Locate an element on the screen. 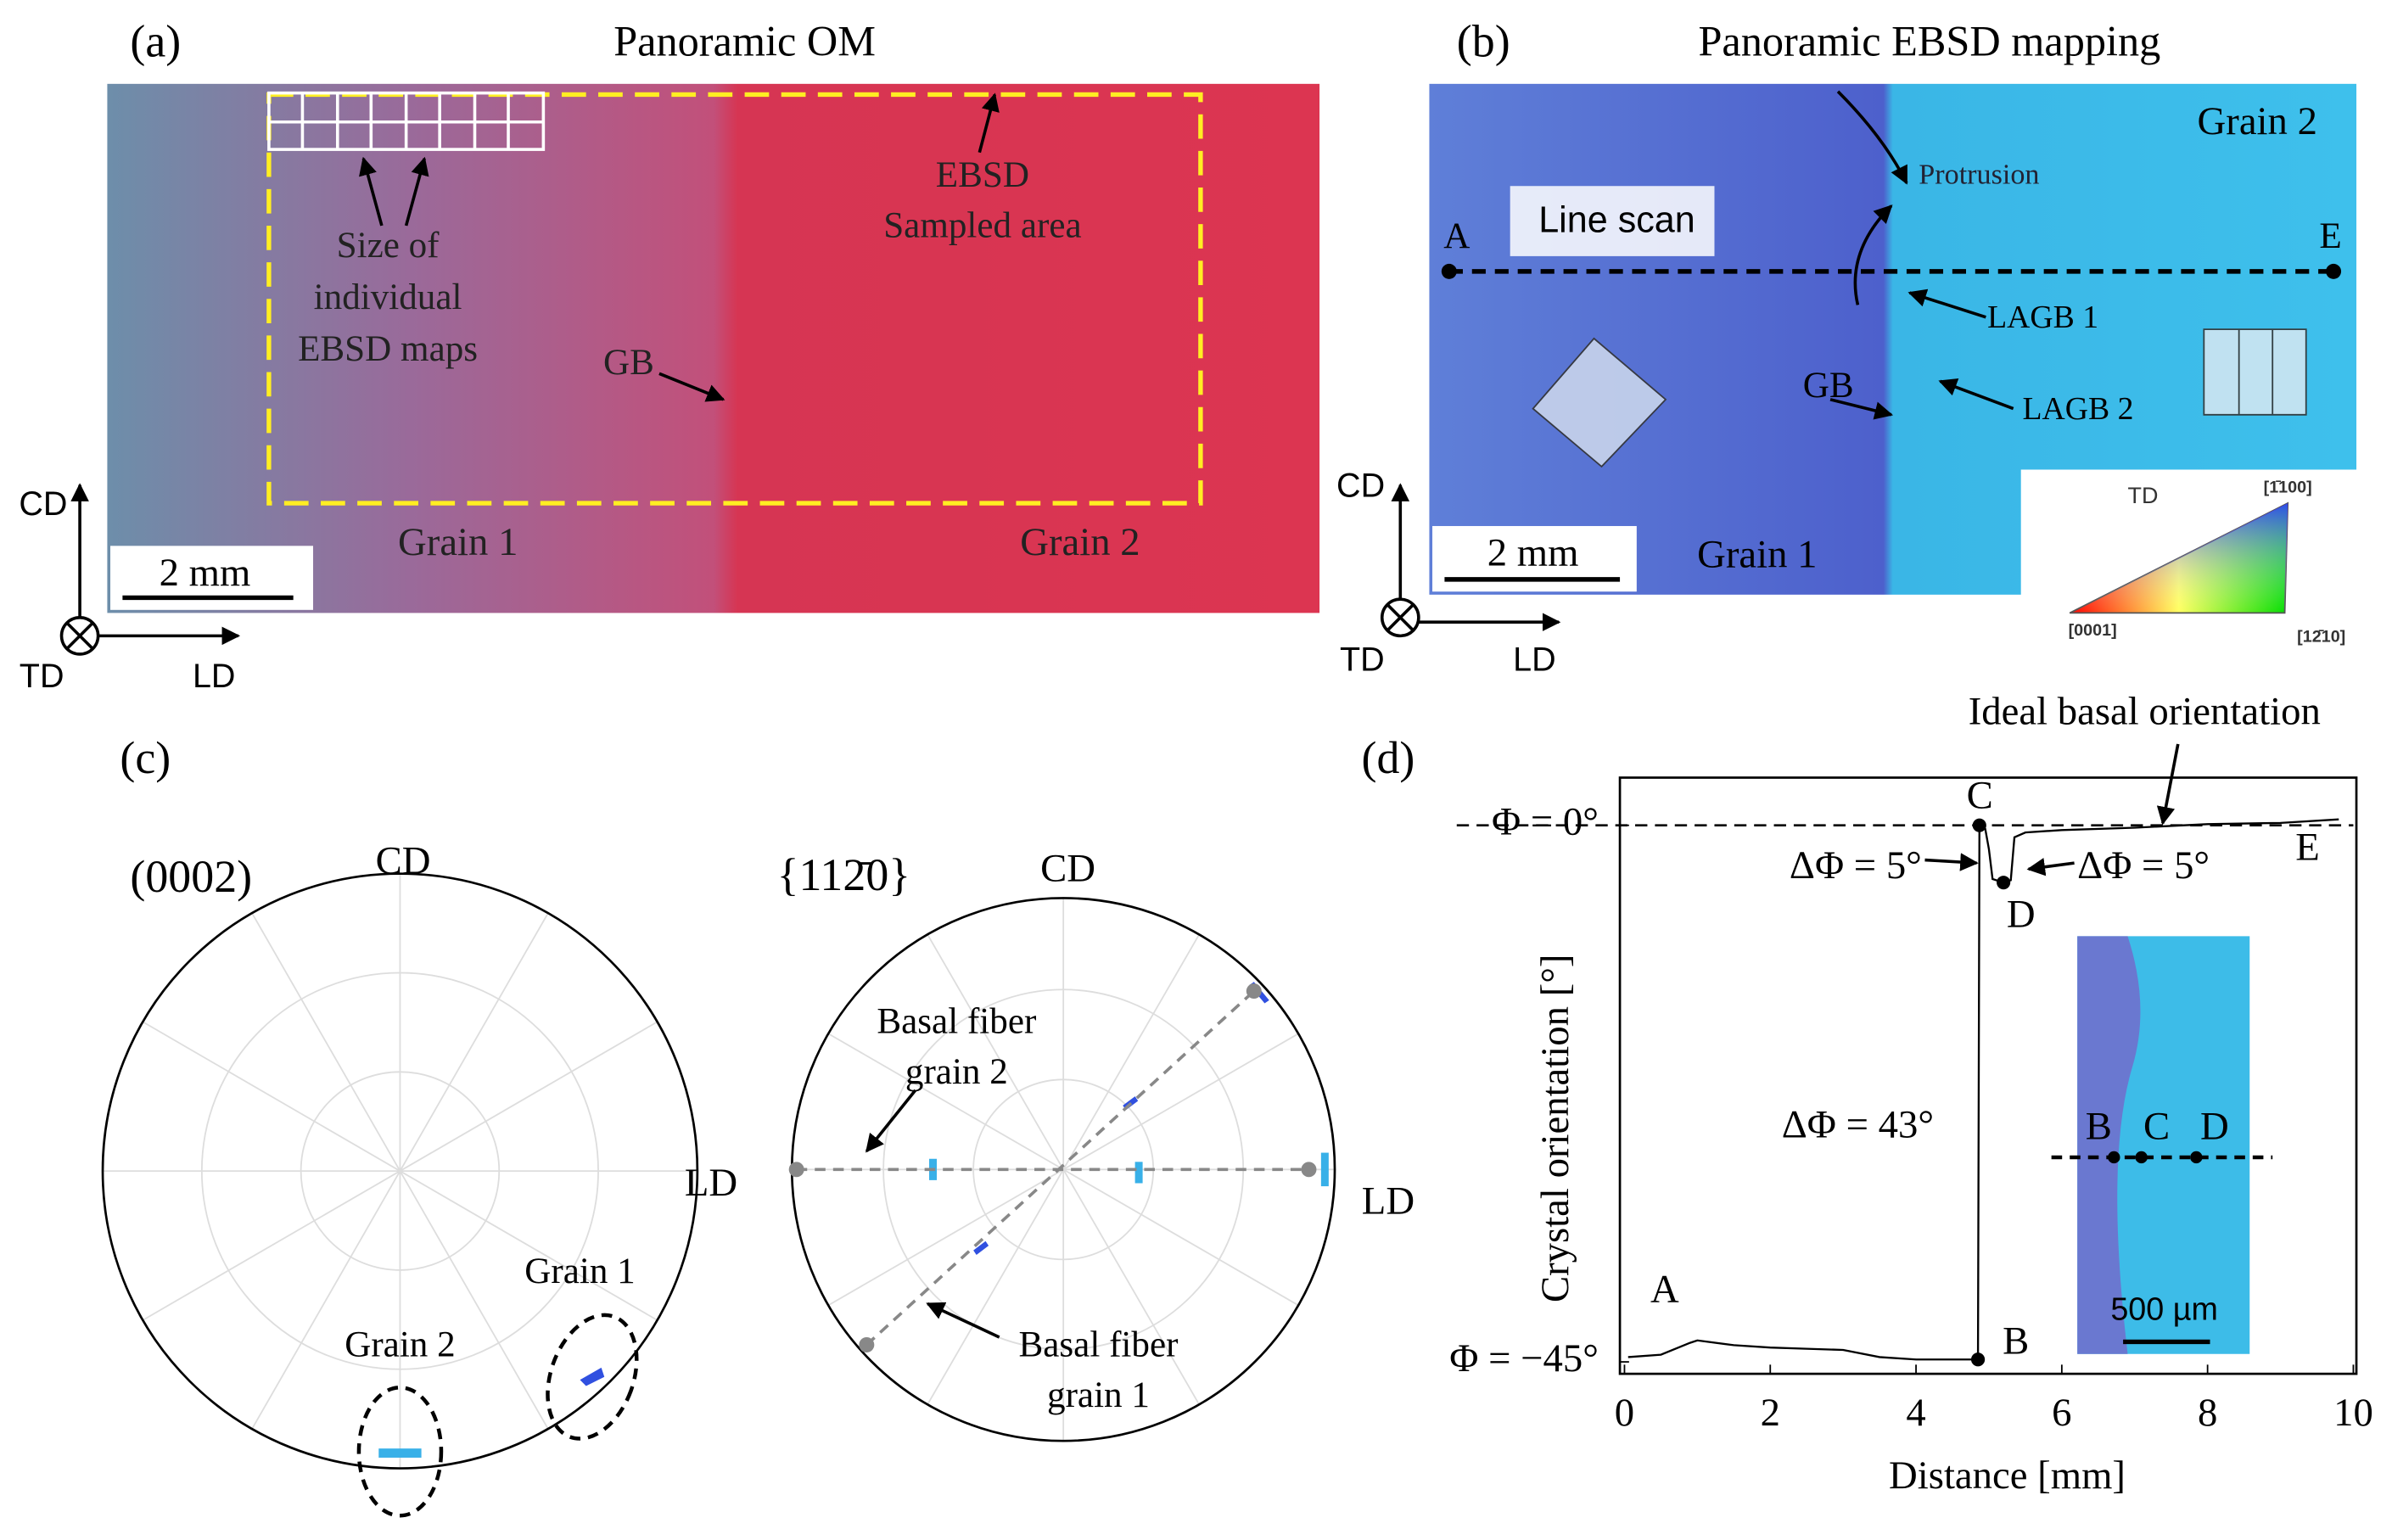 The width and height of the screenshot is (2392, 1540). annotation: ΔΦ = 43° is located at coordinates (1858, 1125).